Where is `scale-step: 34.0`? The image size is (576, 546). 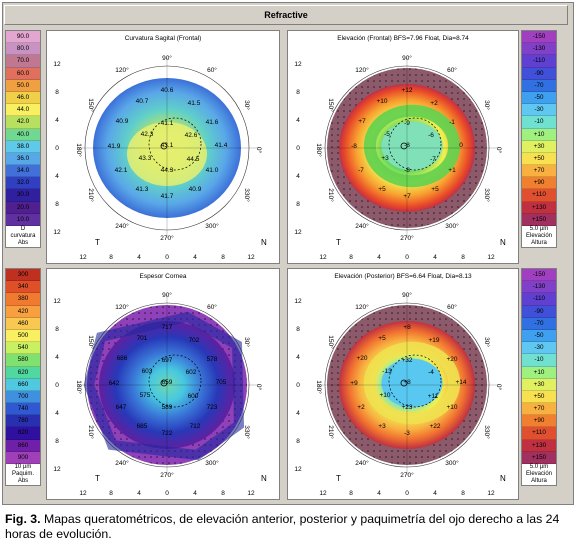
scale-step: 34.0 is located at coordinates (23, 171).